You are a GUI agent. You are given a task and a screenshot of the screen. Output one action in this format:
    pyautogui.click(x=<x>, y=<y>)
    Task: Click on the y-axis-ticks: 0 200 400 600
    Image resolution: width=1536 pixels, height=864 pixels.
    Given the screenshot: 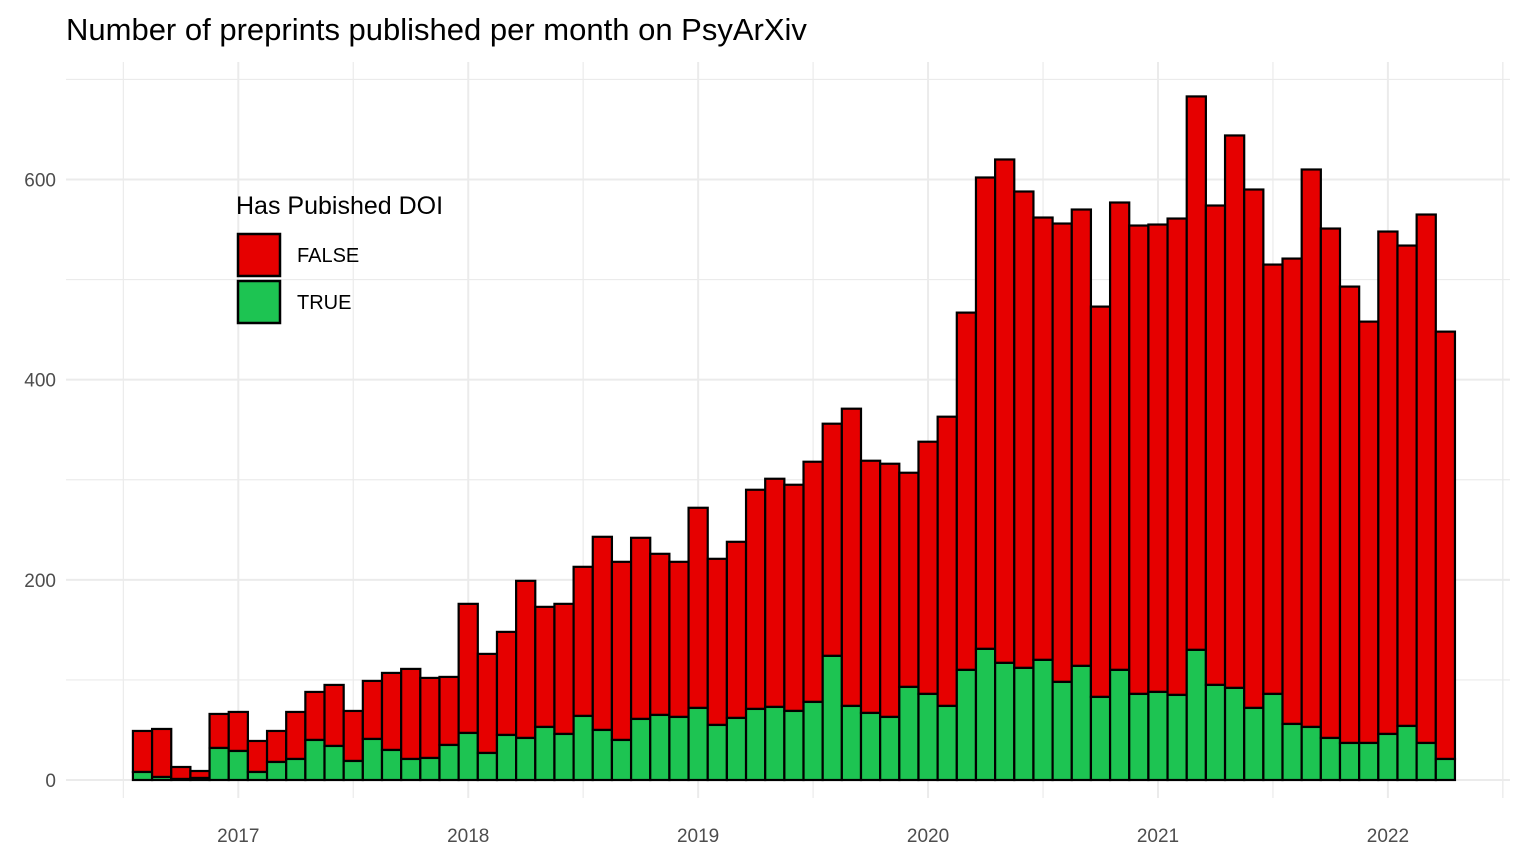 What is the action you would take?
    pyautogui.click(x=40, y=482)
    